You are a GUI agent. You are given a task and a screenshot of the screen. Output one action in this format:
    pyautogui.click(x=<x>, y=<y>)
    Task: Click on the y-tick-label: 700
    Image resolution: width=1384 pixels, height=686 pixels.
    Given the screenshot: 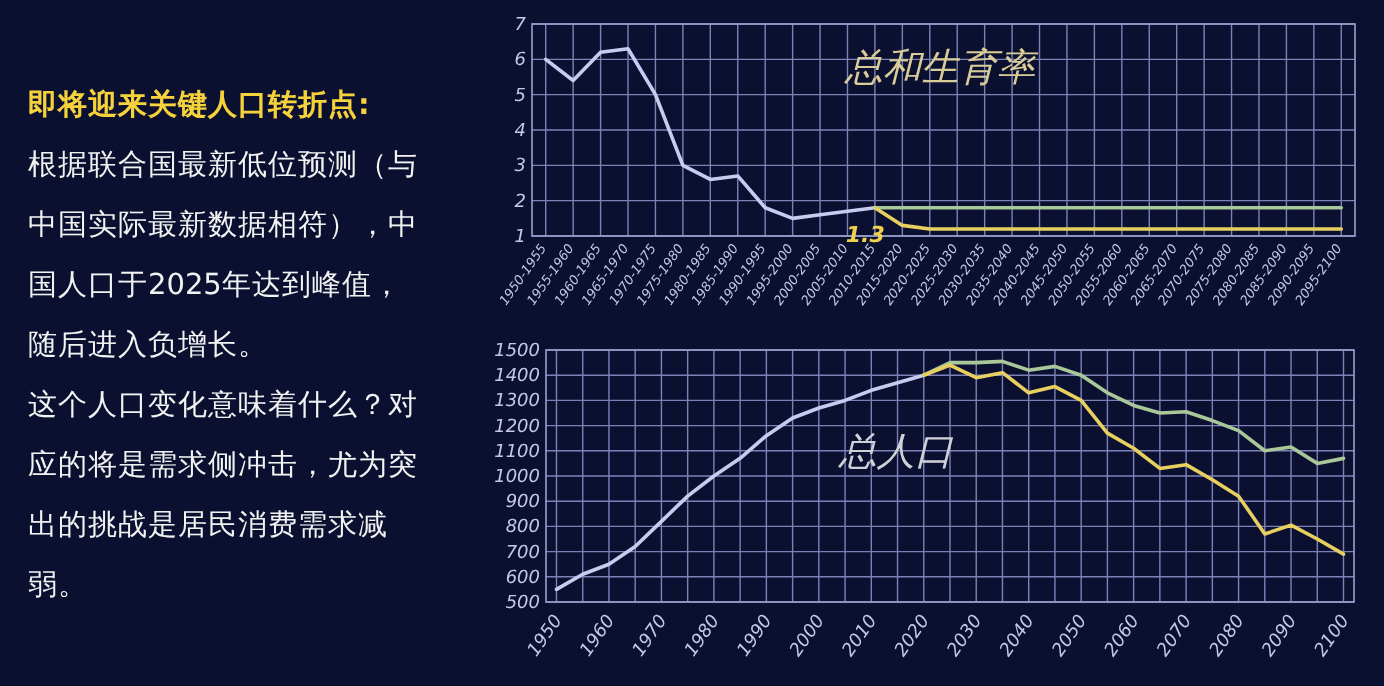 What is the action you would take?
    pyautogui.click(x=523, y=553)
    